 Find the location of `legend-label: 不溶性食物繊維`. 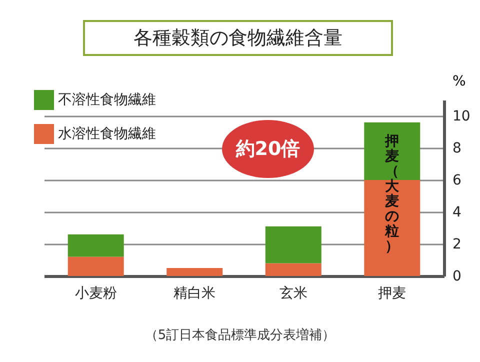

legend-label: 不溶性食物繊維 is located at coordinates (107, 100).